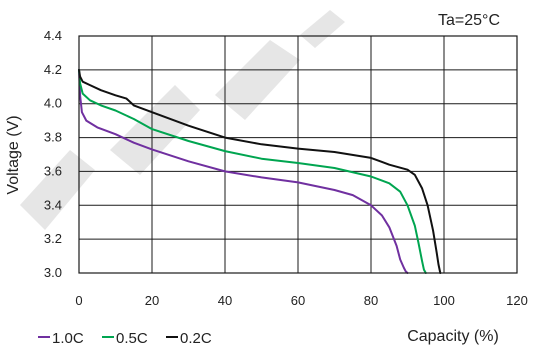  I want to click on legend-item: 1.0C, so click(61, 338).